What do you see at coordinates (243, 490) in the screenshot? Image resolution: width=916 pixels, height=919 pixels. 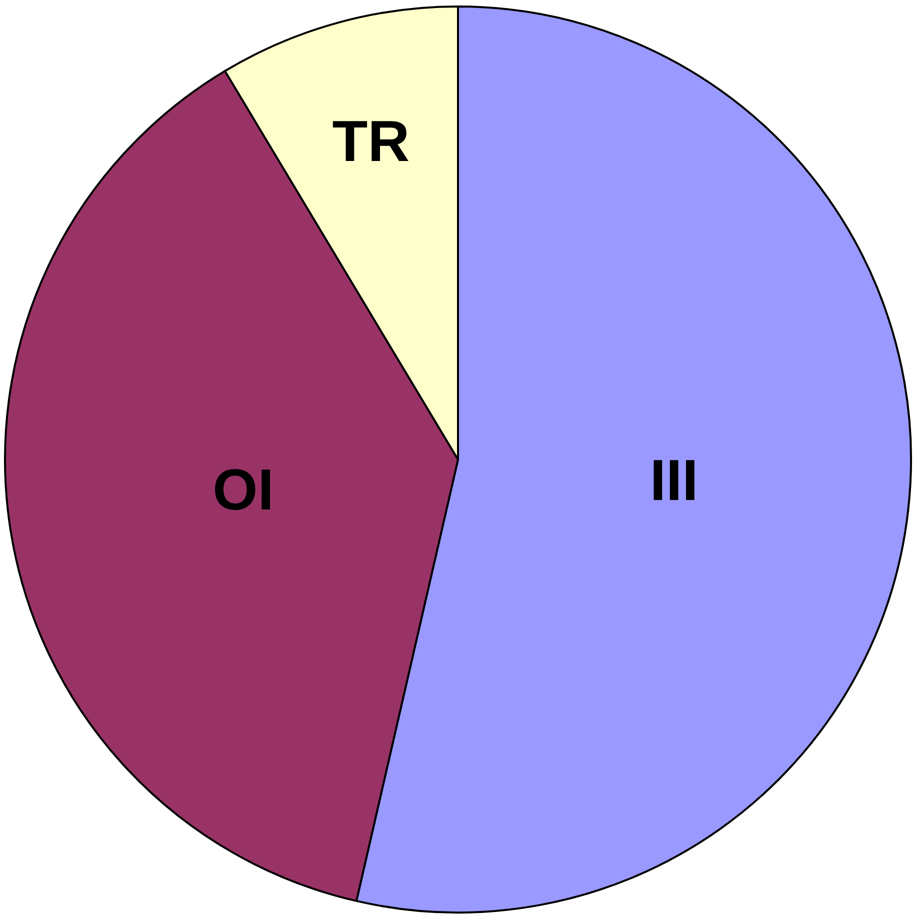 I see `slice-label: OI` at bounding box center [243, 490].